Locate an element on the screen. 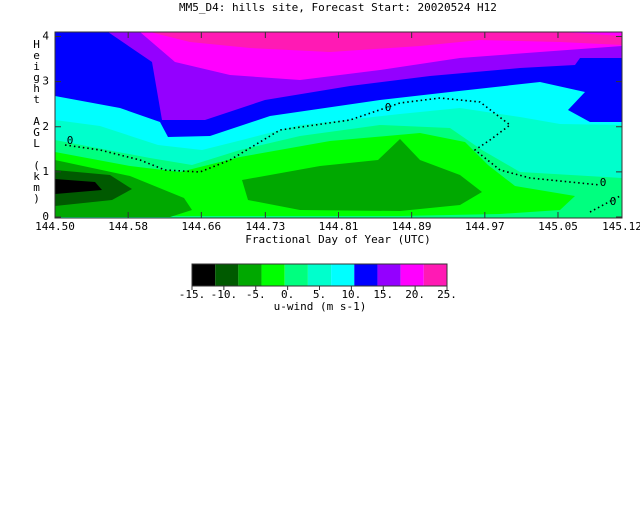 The image size is (640, 512). colorbar-label: u-wind (m s-1) is located at coordinates (320, 306).